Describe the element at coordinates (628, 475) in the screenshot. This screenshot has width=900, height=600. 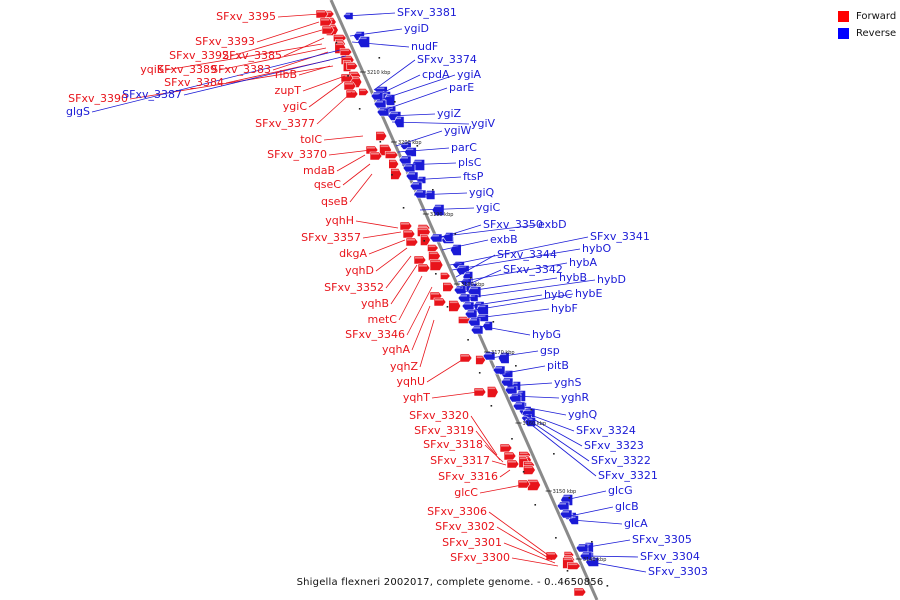
I see `label-sfxv_3321: SFxv_3321` at that location.